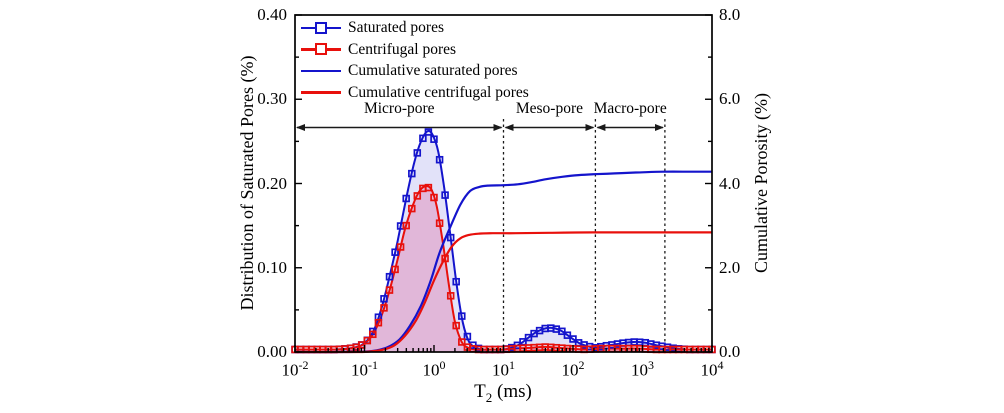  I want to click on legend-item-centrifugal-pores: Centrifugal pores, so click(415, 50).